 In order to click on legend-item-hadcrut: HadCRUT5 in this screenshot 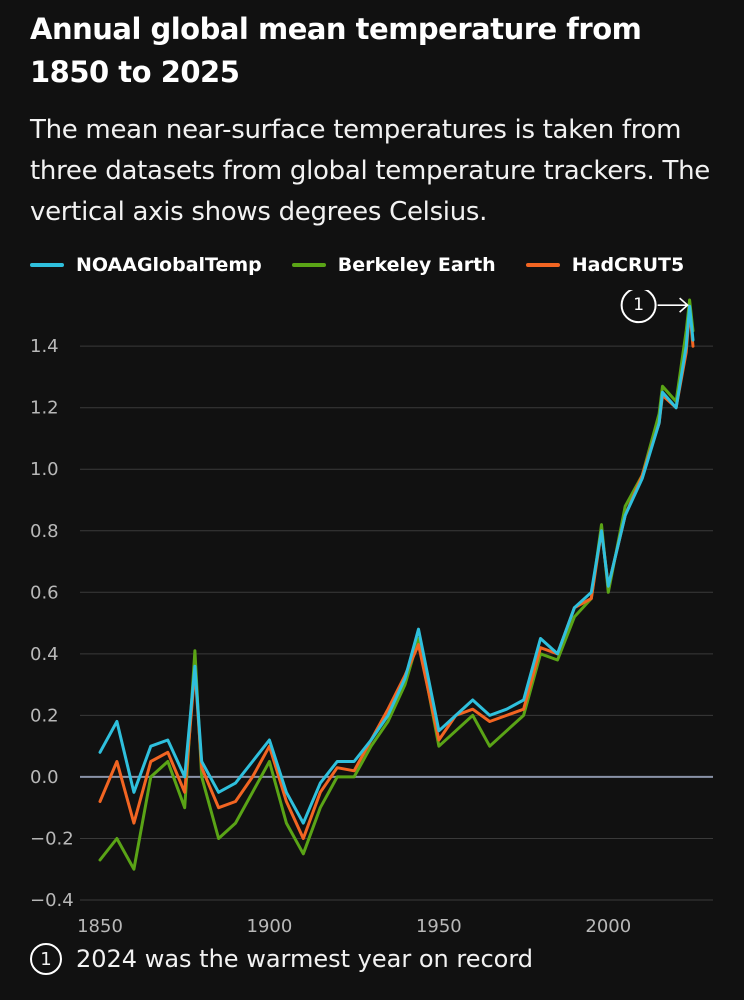, I will do `click(605, 265)`.